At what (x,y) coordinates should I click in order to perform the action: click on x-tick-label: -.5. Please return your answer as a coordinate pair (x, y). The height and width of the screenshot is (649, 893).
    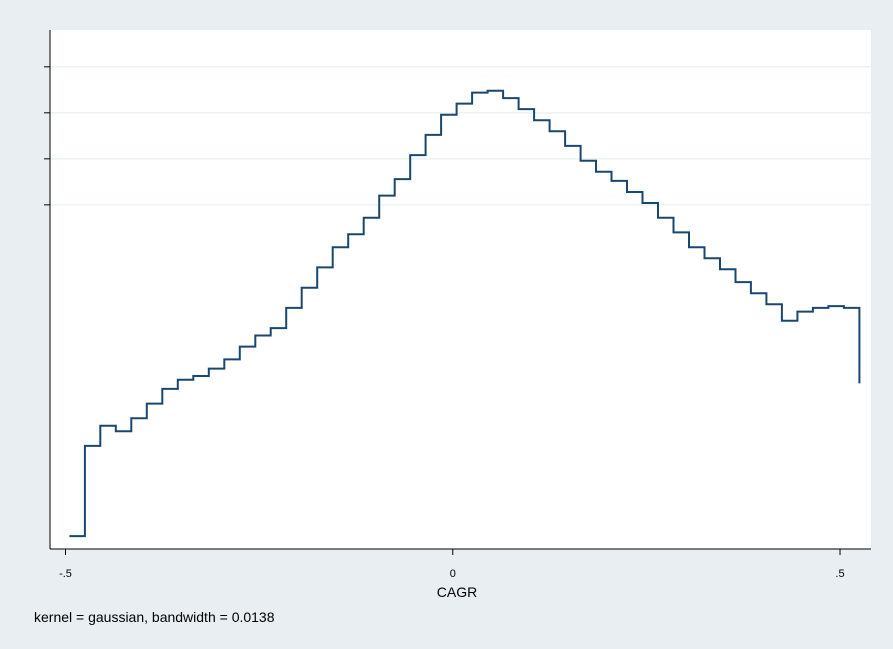
    Looking at the image, I should click on (65, 574).